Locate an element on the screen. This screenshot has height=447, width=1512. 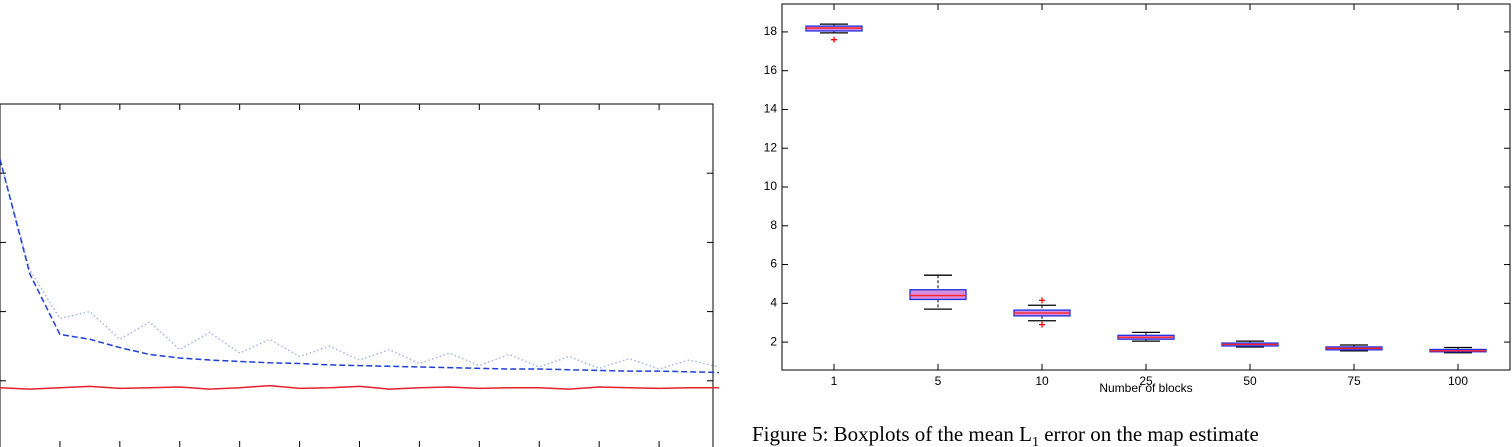
x-tick-label: 10 is located at coordinates (1042, 381).